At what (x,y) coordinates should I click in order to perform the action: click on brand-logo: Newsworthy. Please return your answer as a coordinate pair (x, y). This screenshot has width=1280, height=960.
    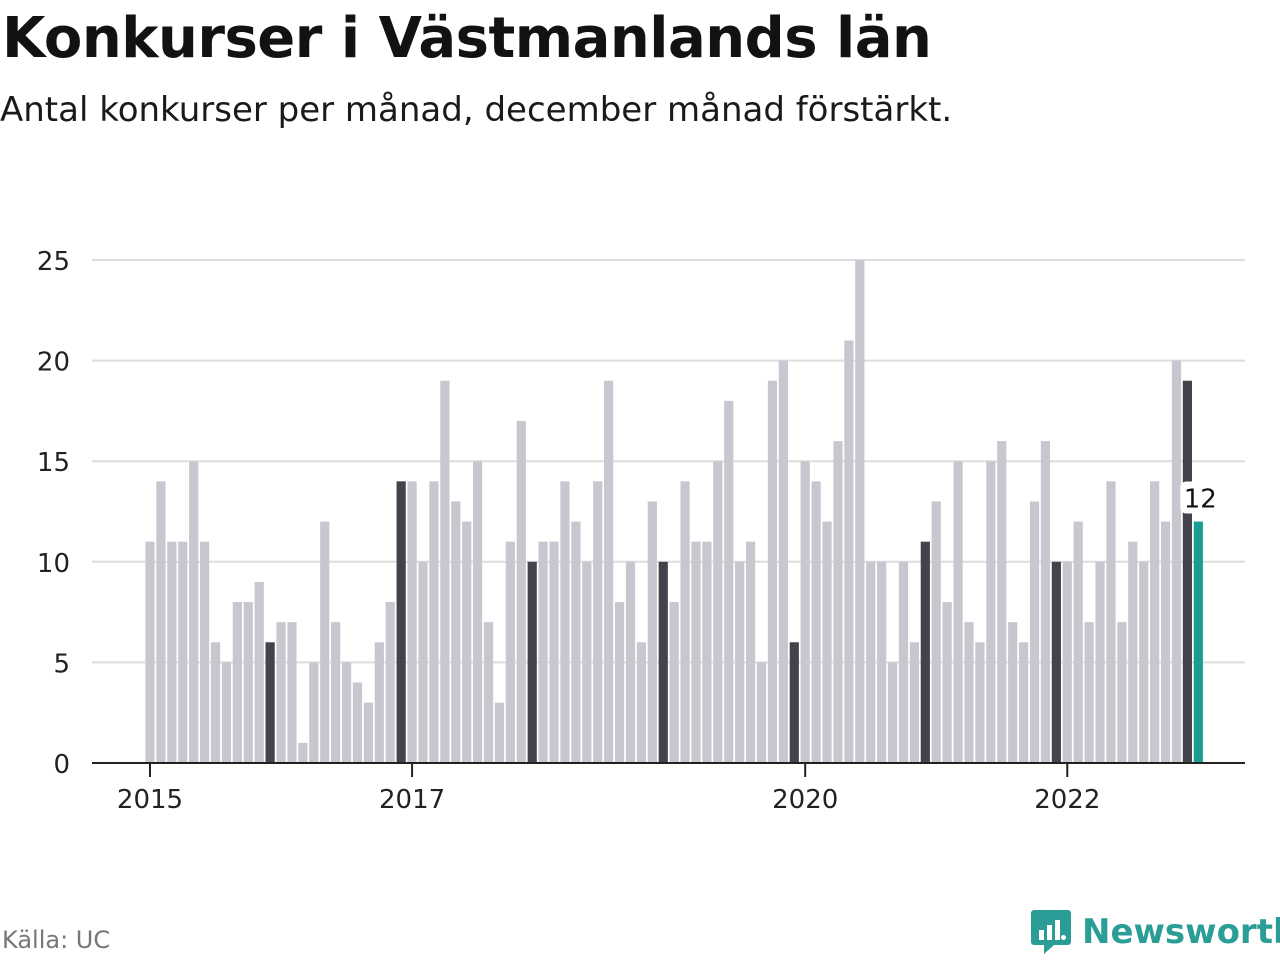
    Looking at the image, I should click on (1155, 932).